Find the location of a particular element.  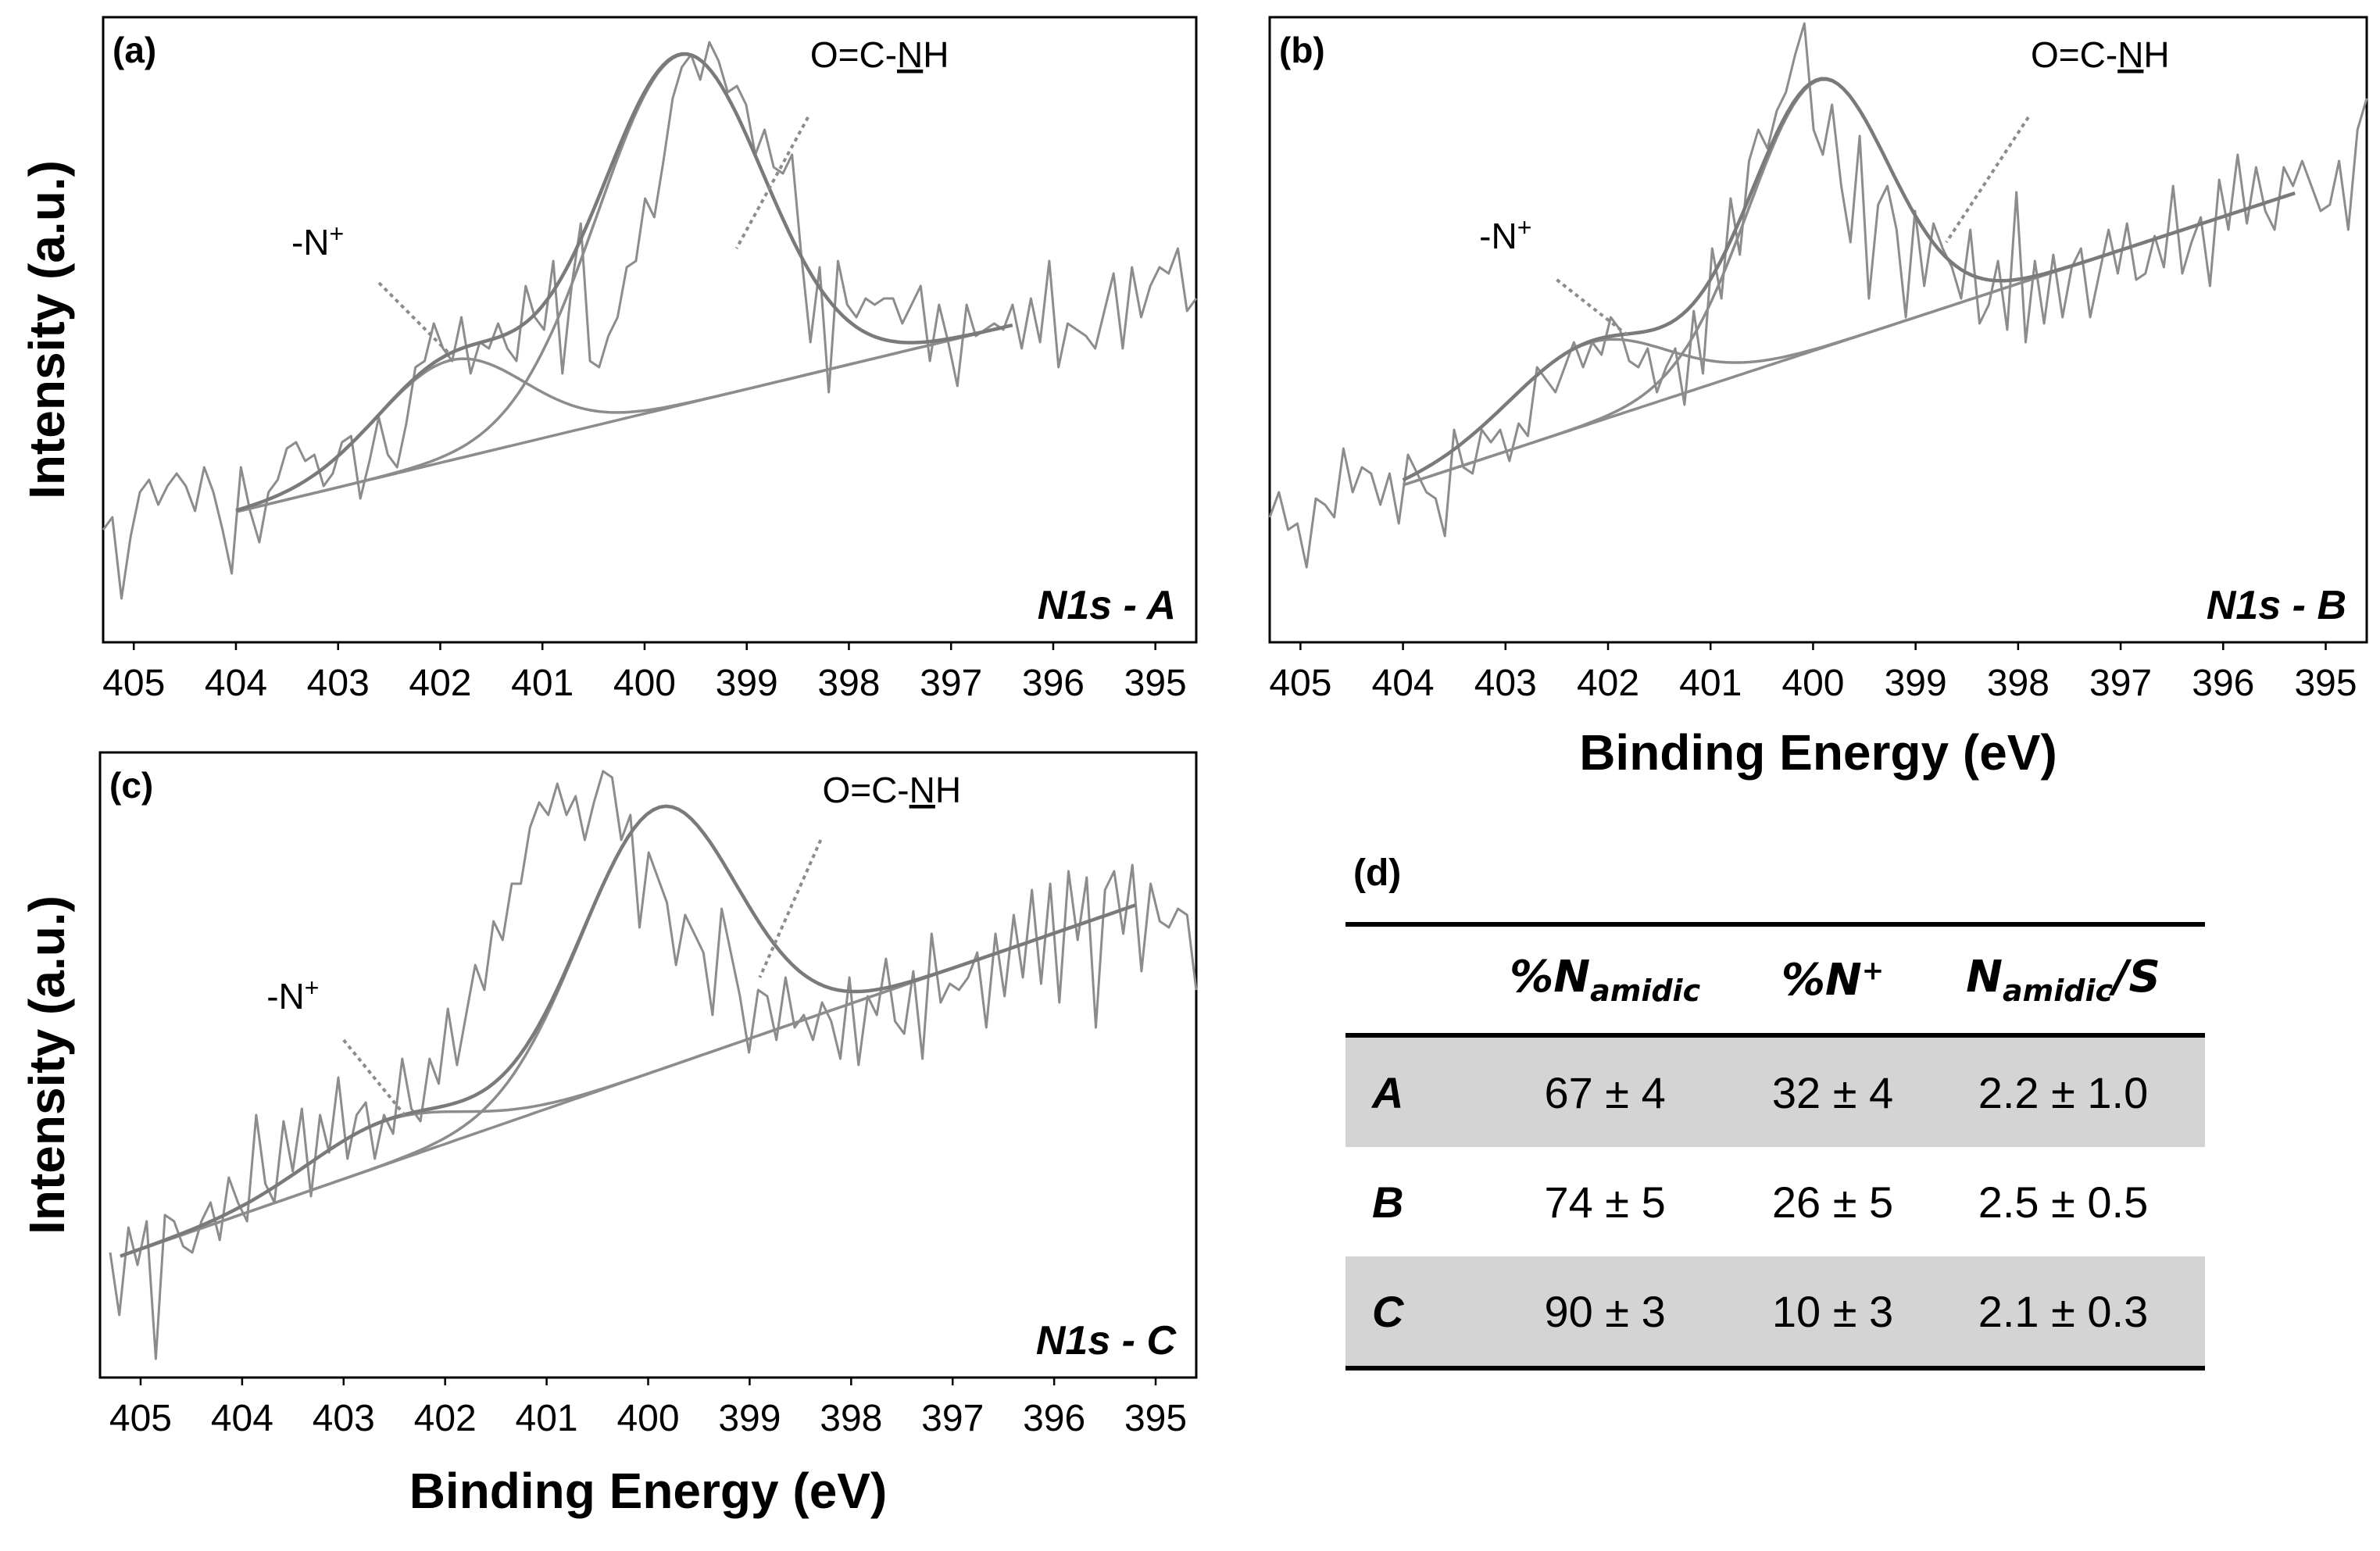

cell-percent-n-plus: 32 ± 4 is located at coordinates (1832, 1091).